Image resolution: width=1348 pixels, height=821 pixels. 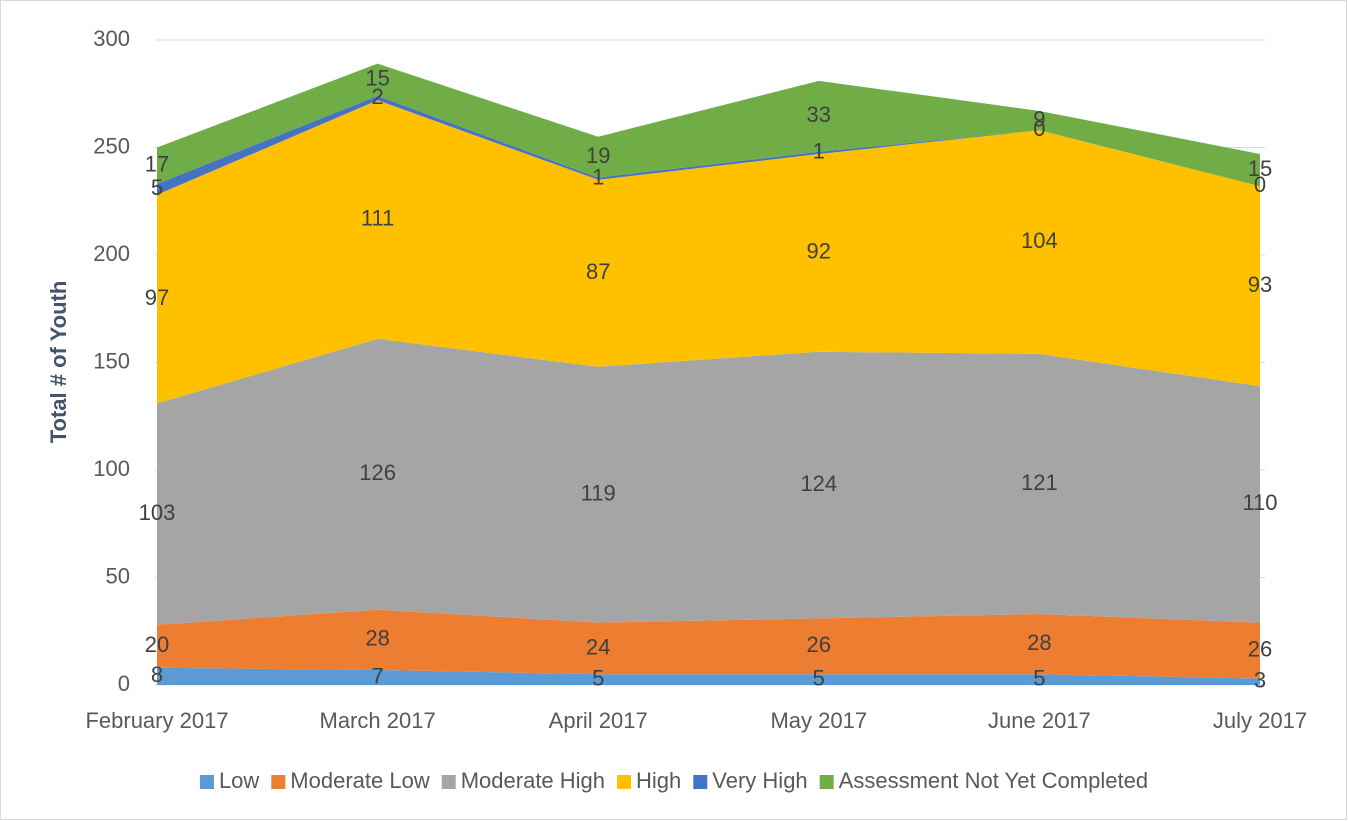 I want to click on x-tick-label: June 2017, so click(x=1039, y=720).